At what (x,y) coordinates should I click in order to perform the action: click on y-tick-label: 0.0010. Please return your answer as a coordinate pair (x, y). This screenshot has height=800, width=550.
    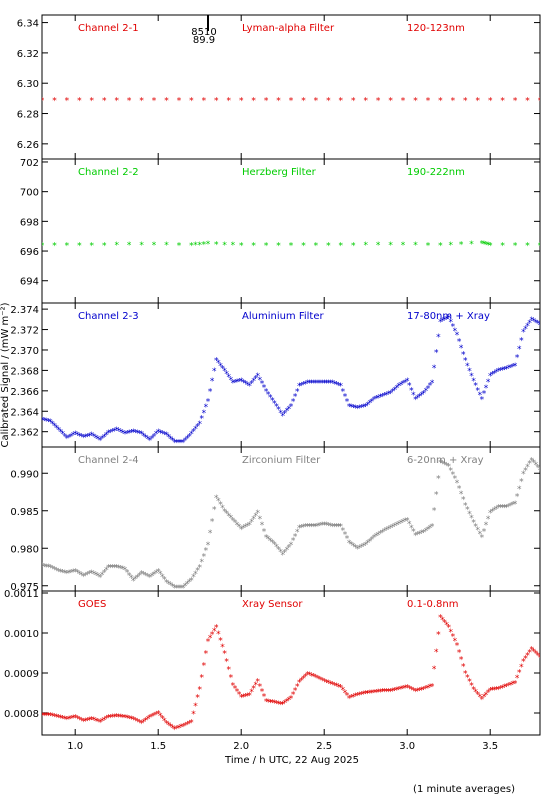
    Looking at the image, I should click on (21, 634).